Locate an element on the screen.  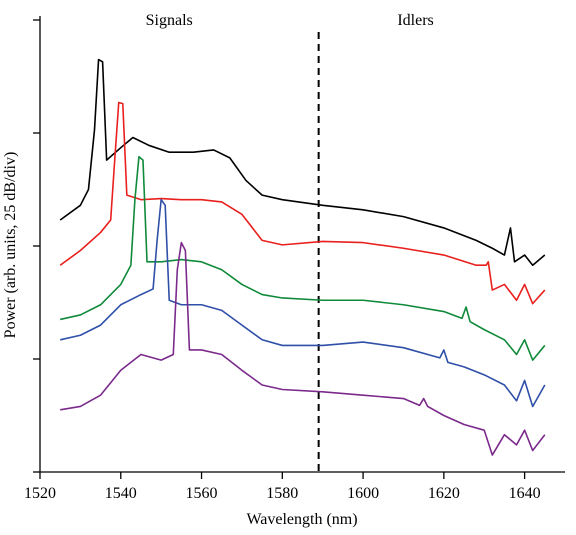
annotation: Signals is located at coordinates (169, 20).